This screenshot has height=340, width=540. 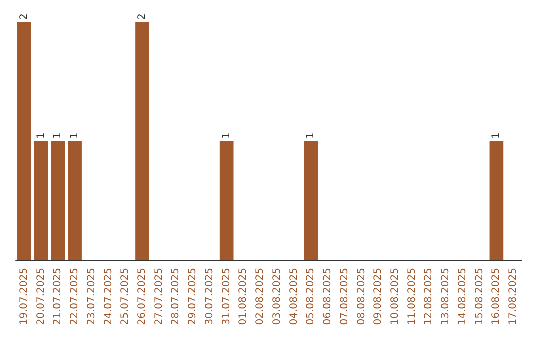 I want to click on x-tick-label: 23.07.2025, so click(x=92, y=297).